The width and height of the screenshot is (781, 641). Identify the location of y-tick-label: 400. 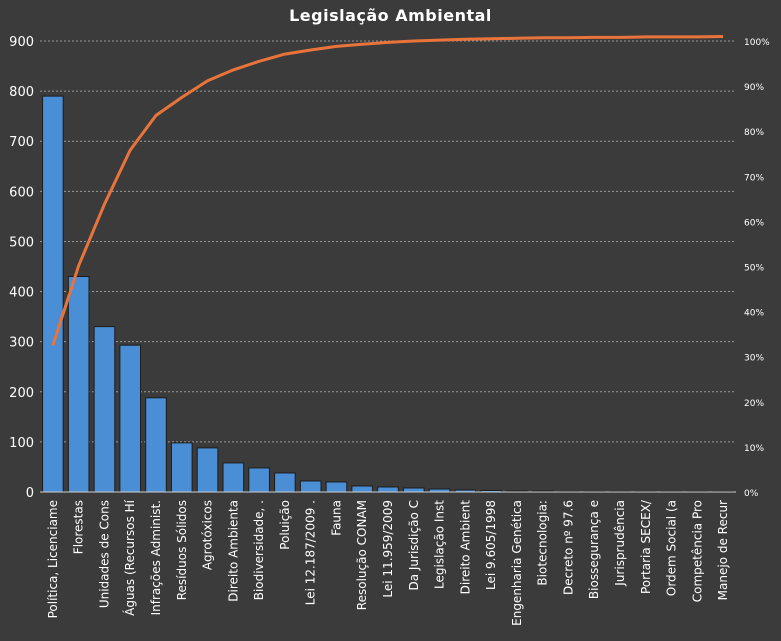
(21, 293).